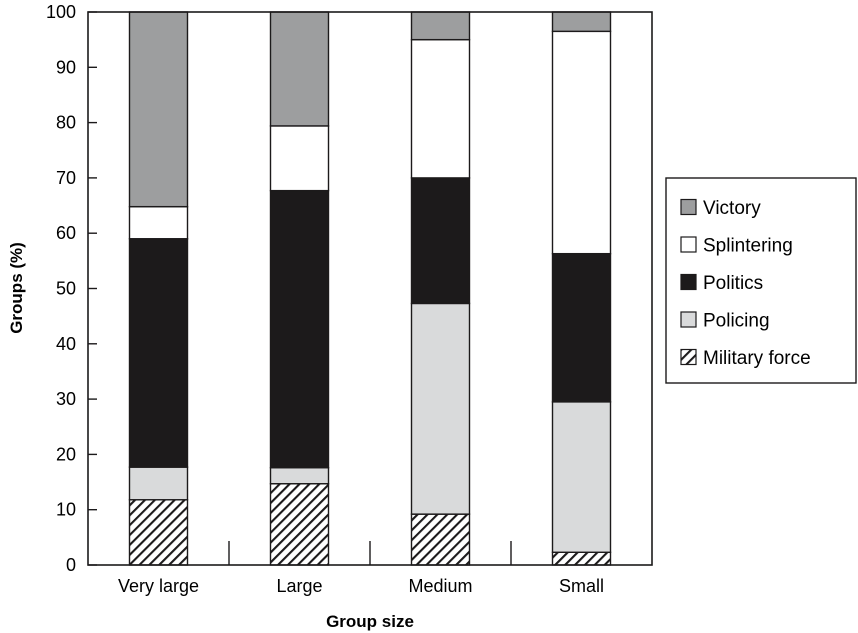 The height and width of the screenshot is (633, 858). What do you see at coordinates (582, 558) in the screenshot?
I see `bar-segment-small-military-force` at bounding box center [582, 558].